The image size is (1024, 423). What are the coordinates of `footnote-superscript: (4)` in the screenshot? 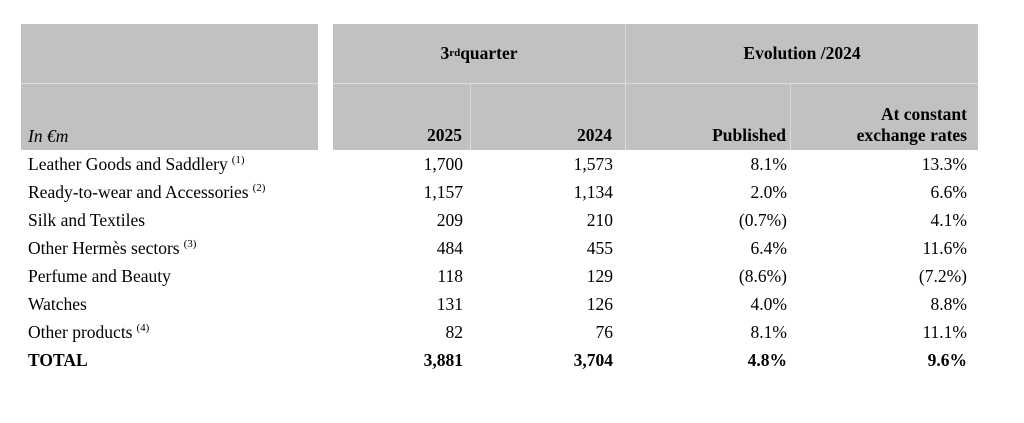 It's located at (143, 328).